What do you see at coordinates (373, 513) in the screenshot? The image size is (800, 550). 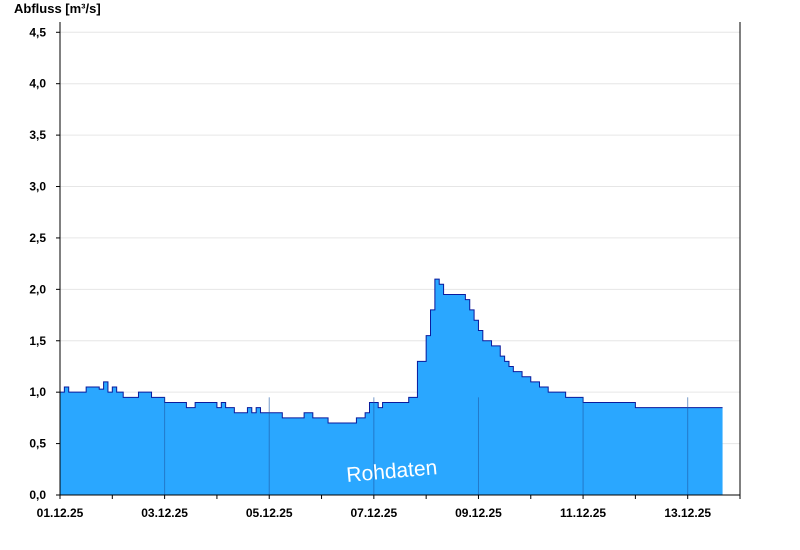 I see `x-tick-label-3: 07.12.25` at bounding box center [373, 513].